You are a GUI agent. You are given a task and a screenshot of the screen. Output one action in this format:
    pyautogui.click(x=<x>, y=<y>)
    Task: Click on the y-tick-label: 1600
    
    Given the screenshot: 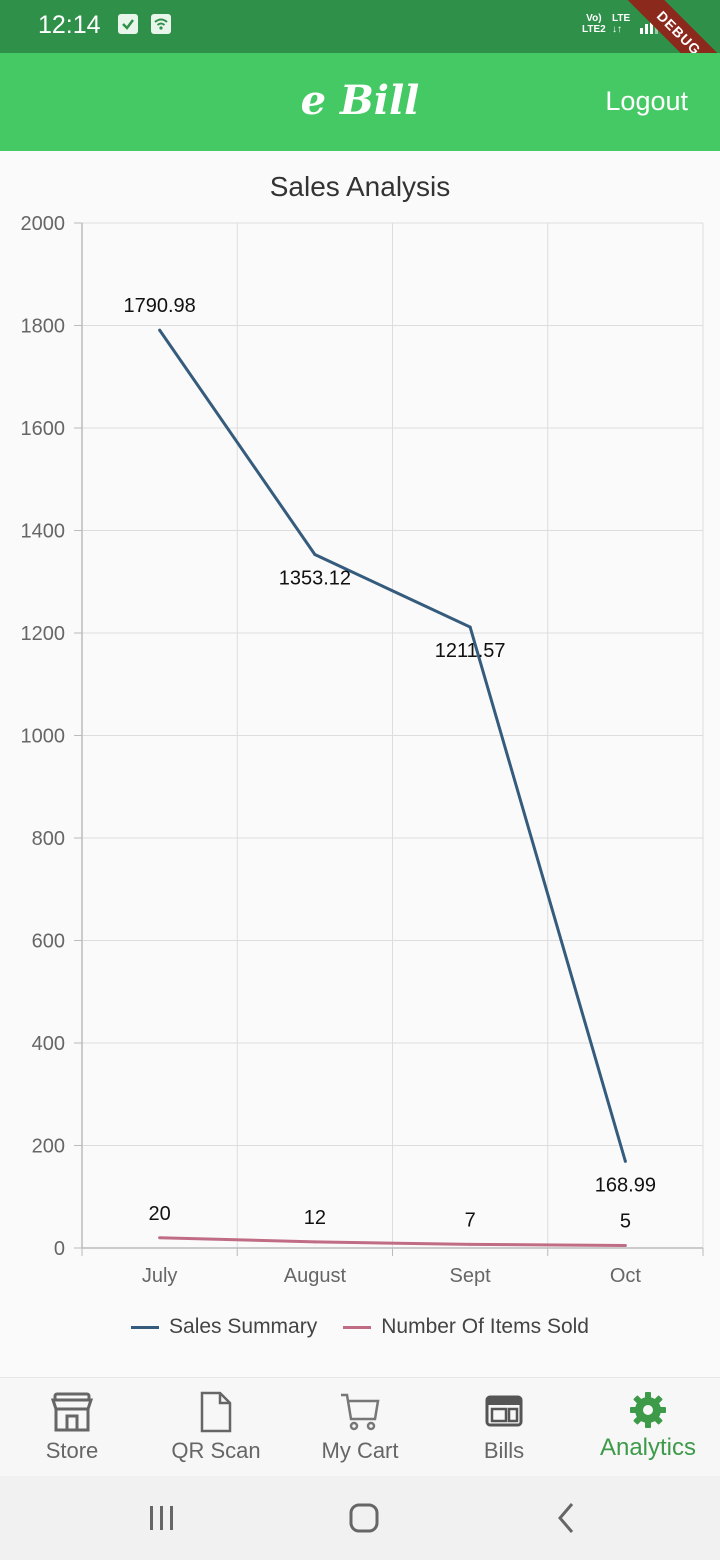 What is the action you would take?
    pyautogui.click(x=43, y=429)
    